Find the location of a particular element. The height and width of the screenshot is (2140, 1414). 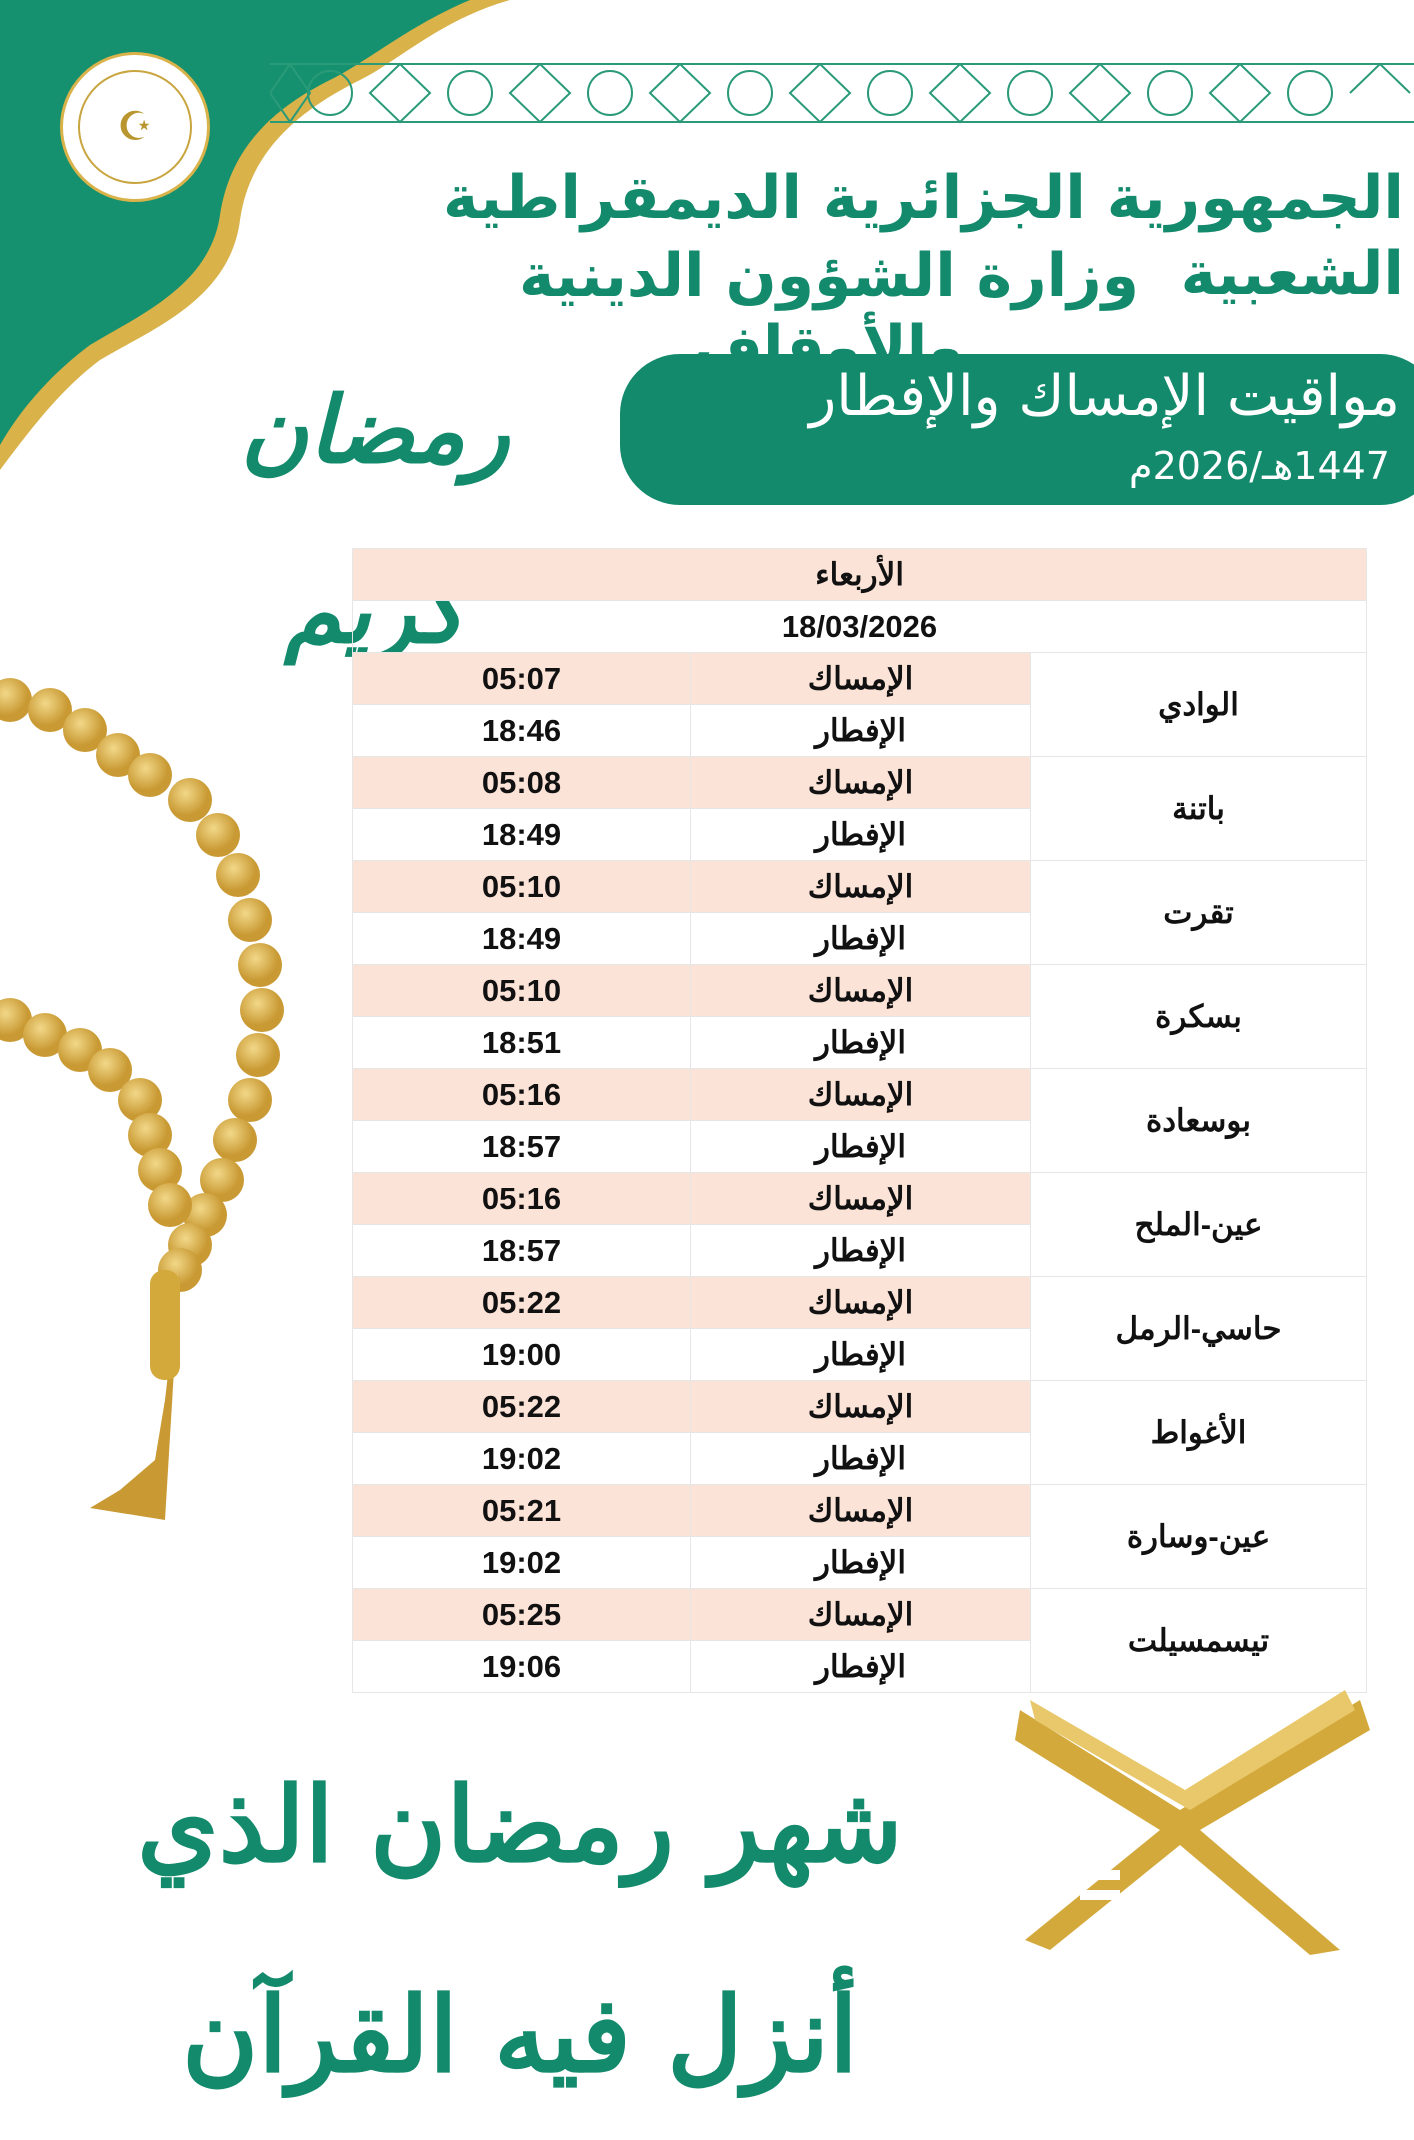

imsak-row: 05:16 الإمساك عين-الملح is located at coordinates (859, 1224).